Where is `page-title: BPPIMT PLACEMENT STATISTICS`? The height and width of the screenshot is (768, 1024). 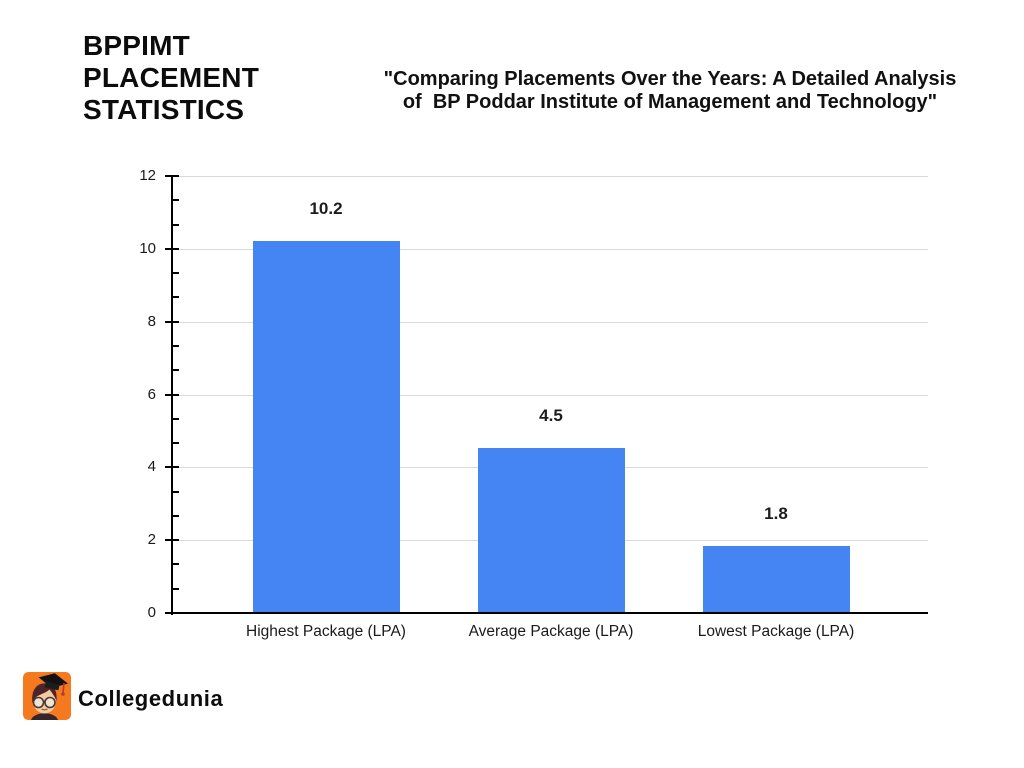 page-title: BPPIMT PLACEMENT STATISTICS is located at coordinates (171, 78).